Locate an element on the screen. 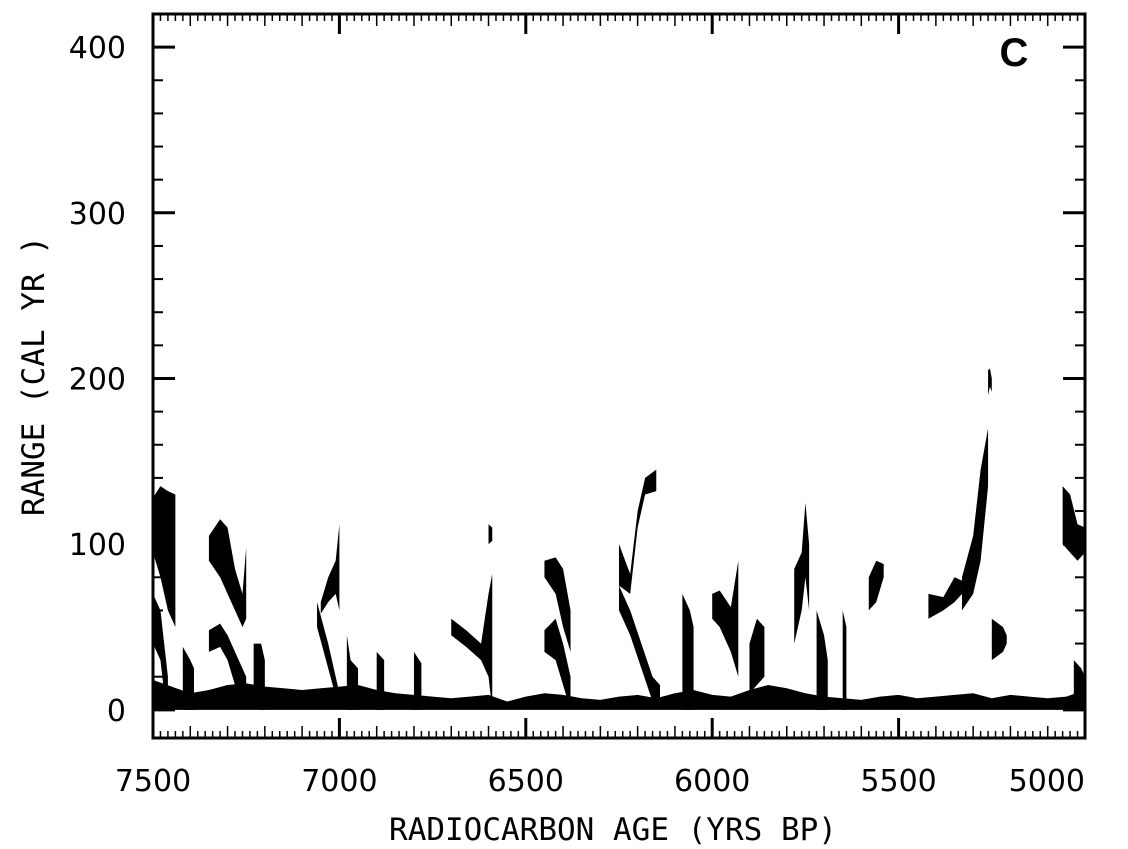  baseline-band-area is located at coordinates (619, 695).